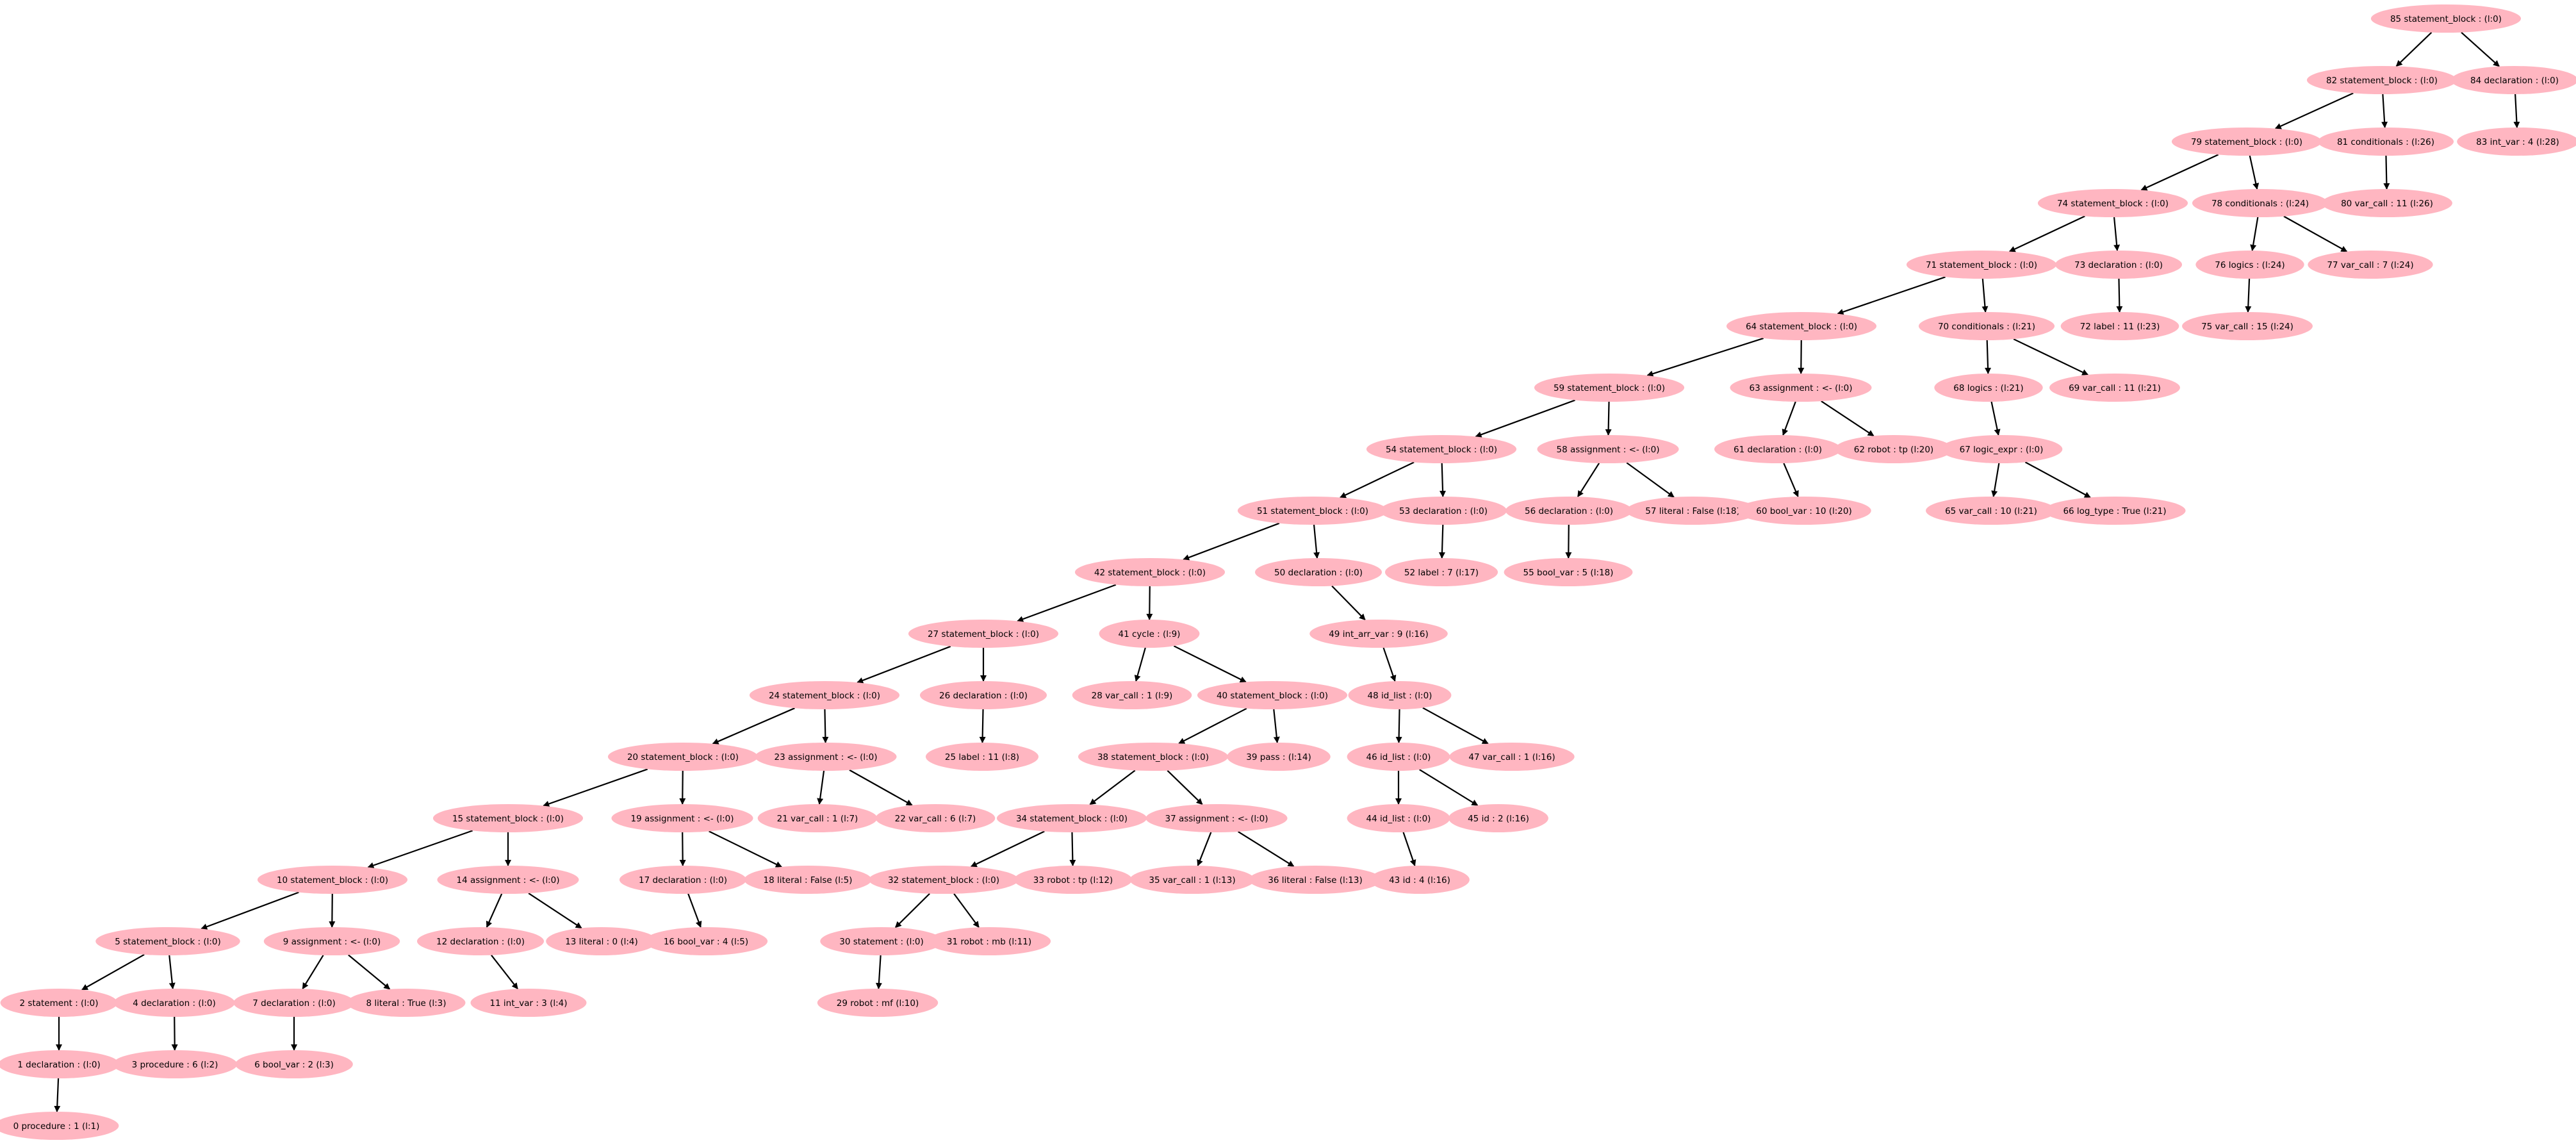  What do you see at coordinates (1279, 757) in the screenshot?
I see `tree-node: 39 pass : (l:14)` at bounding box center [1279, 757].